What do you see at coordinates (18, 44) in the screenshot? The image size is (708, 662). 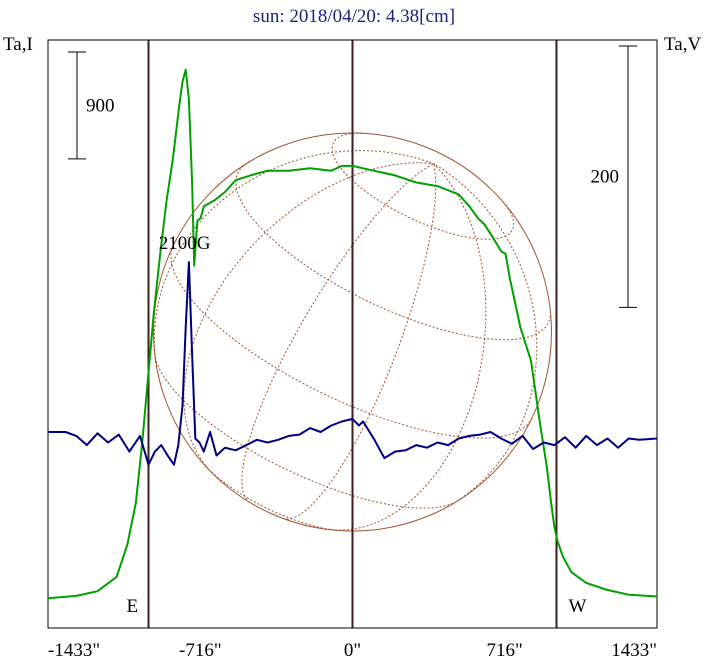 I see `left-axis-label: Ta,I` at bounding box center [18, 44].